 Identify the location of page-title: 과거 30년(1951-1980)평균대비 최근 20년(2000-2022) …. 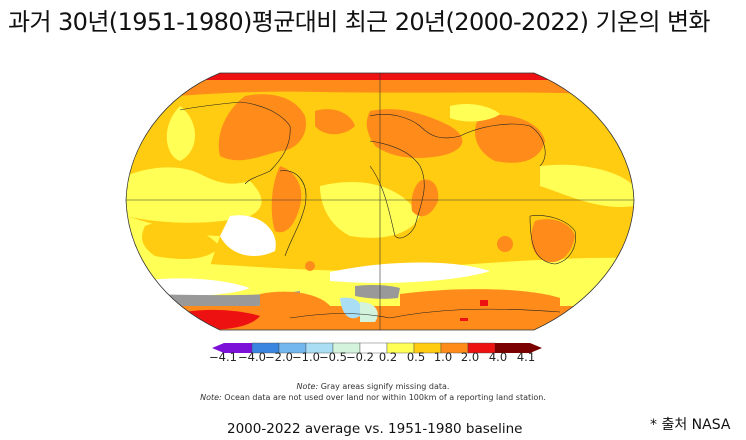
(359, 22).